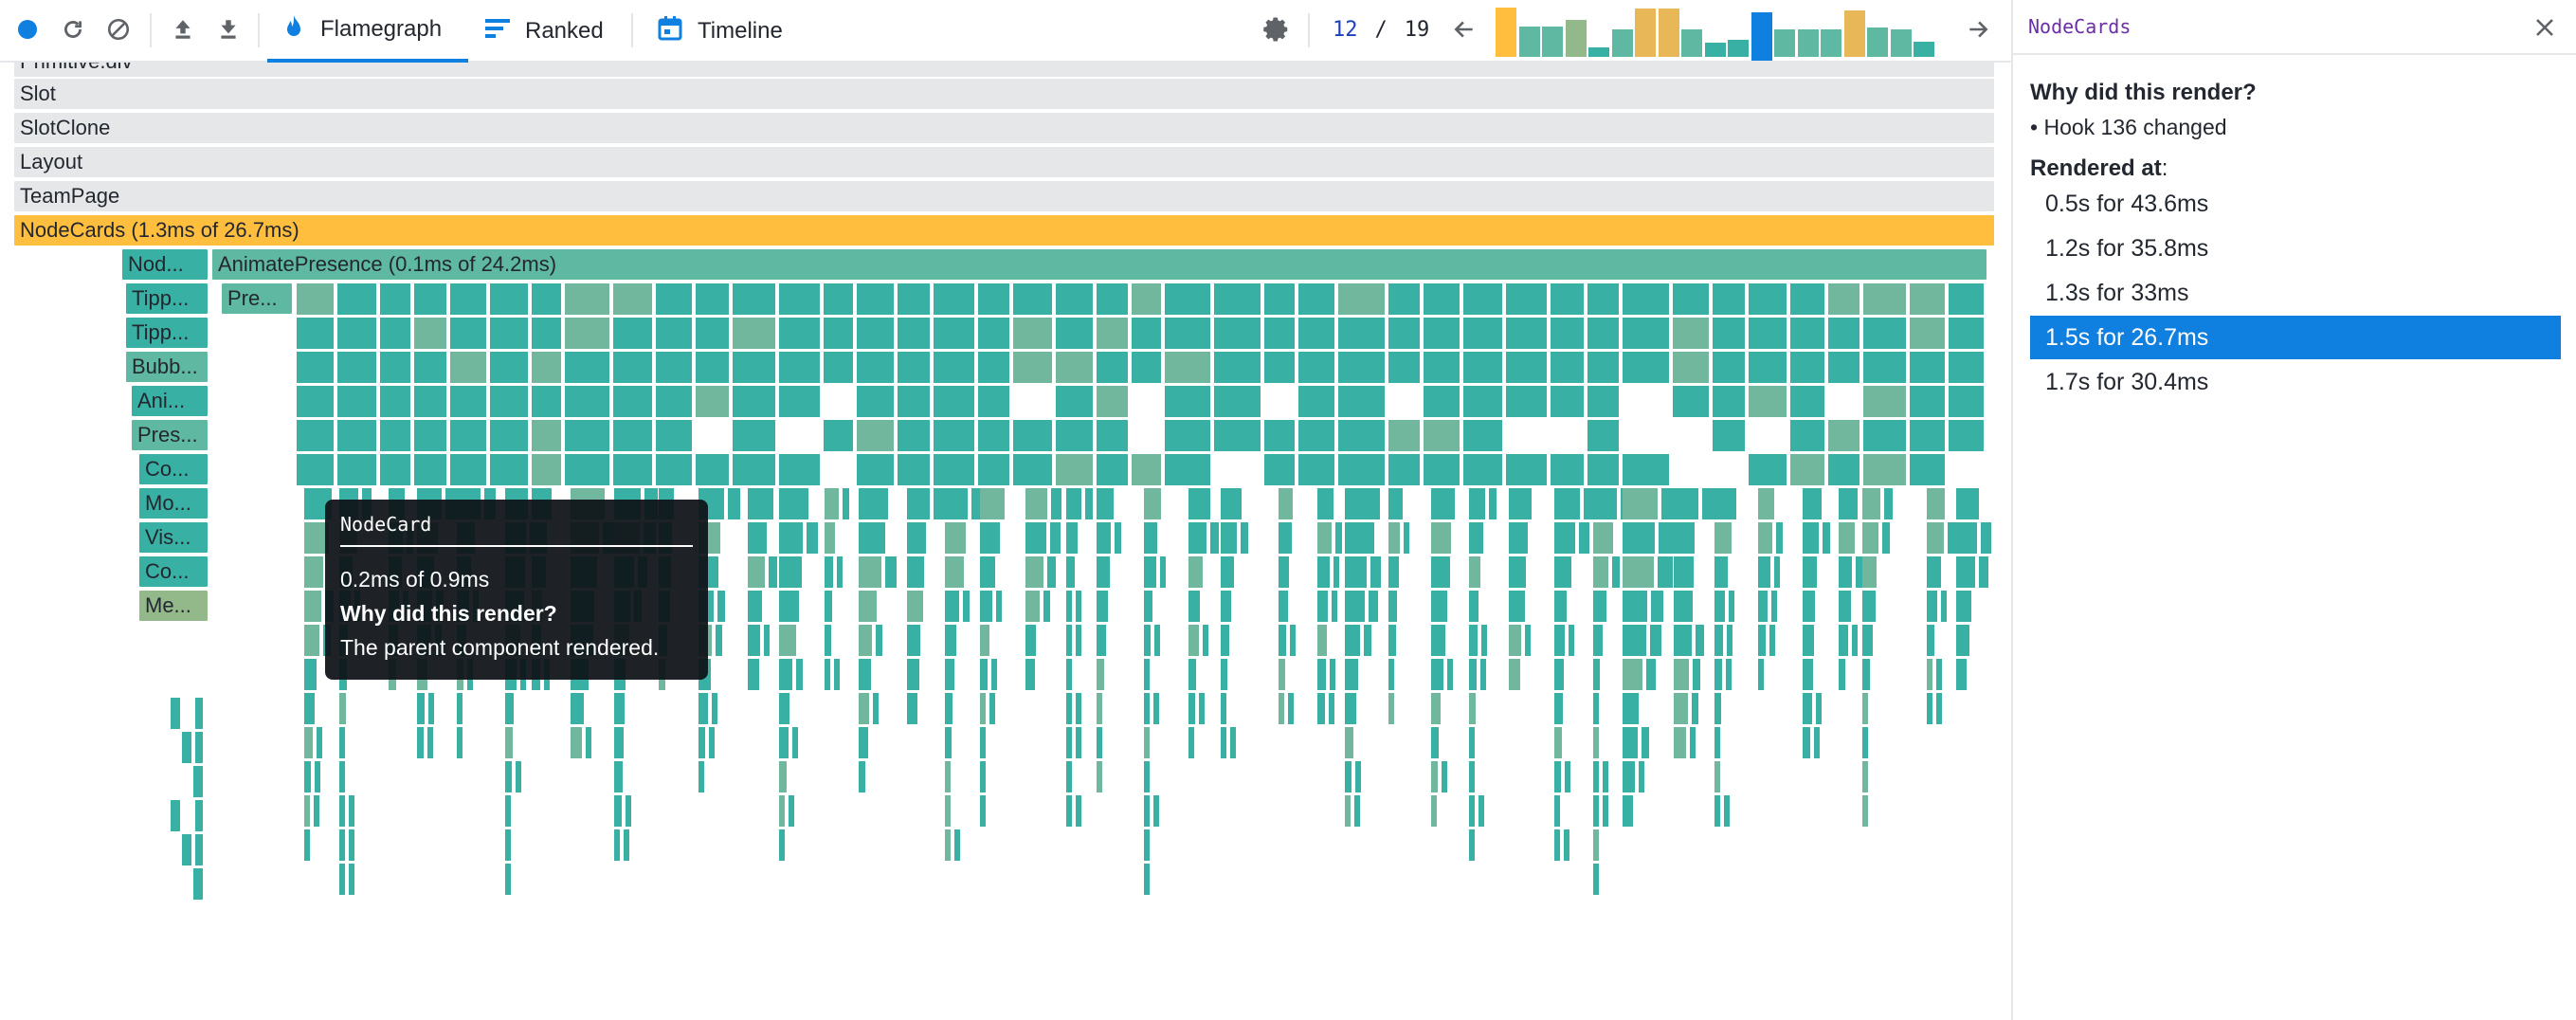 The width and height of the screenshot is (2576, 1020). I want to click on flame-bar-animate-presence: AnimatePresence (0.1ms of 24.2ms), so click(1099, 264).